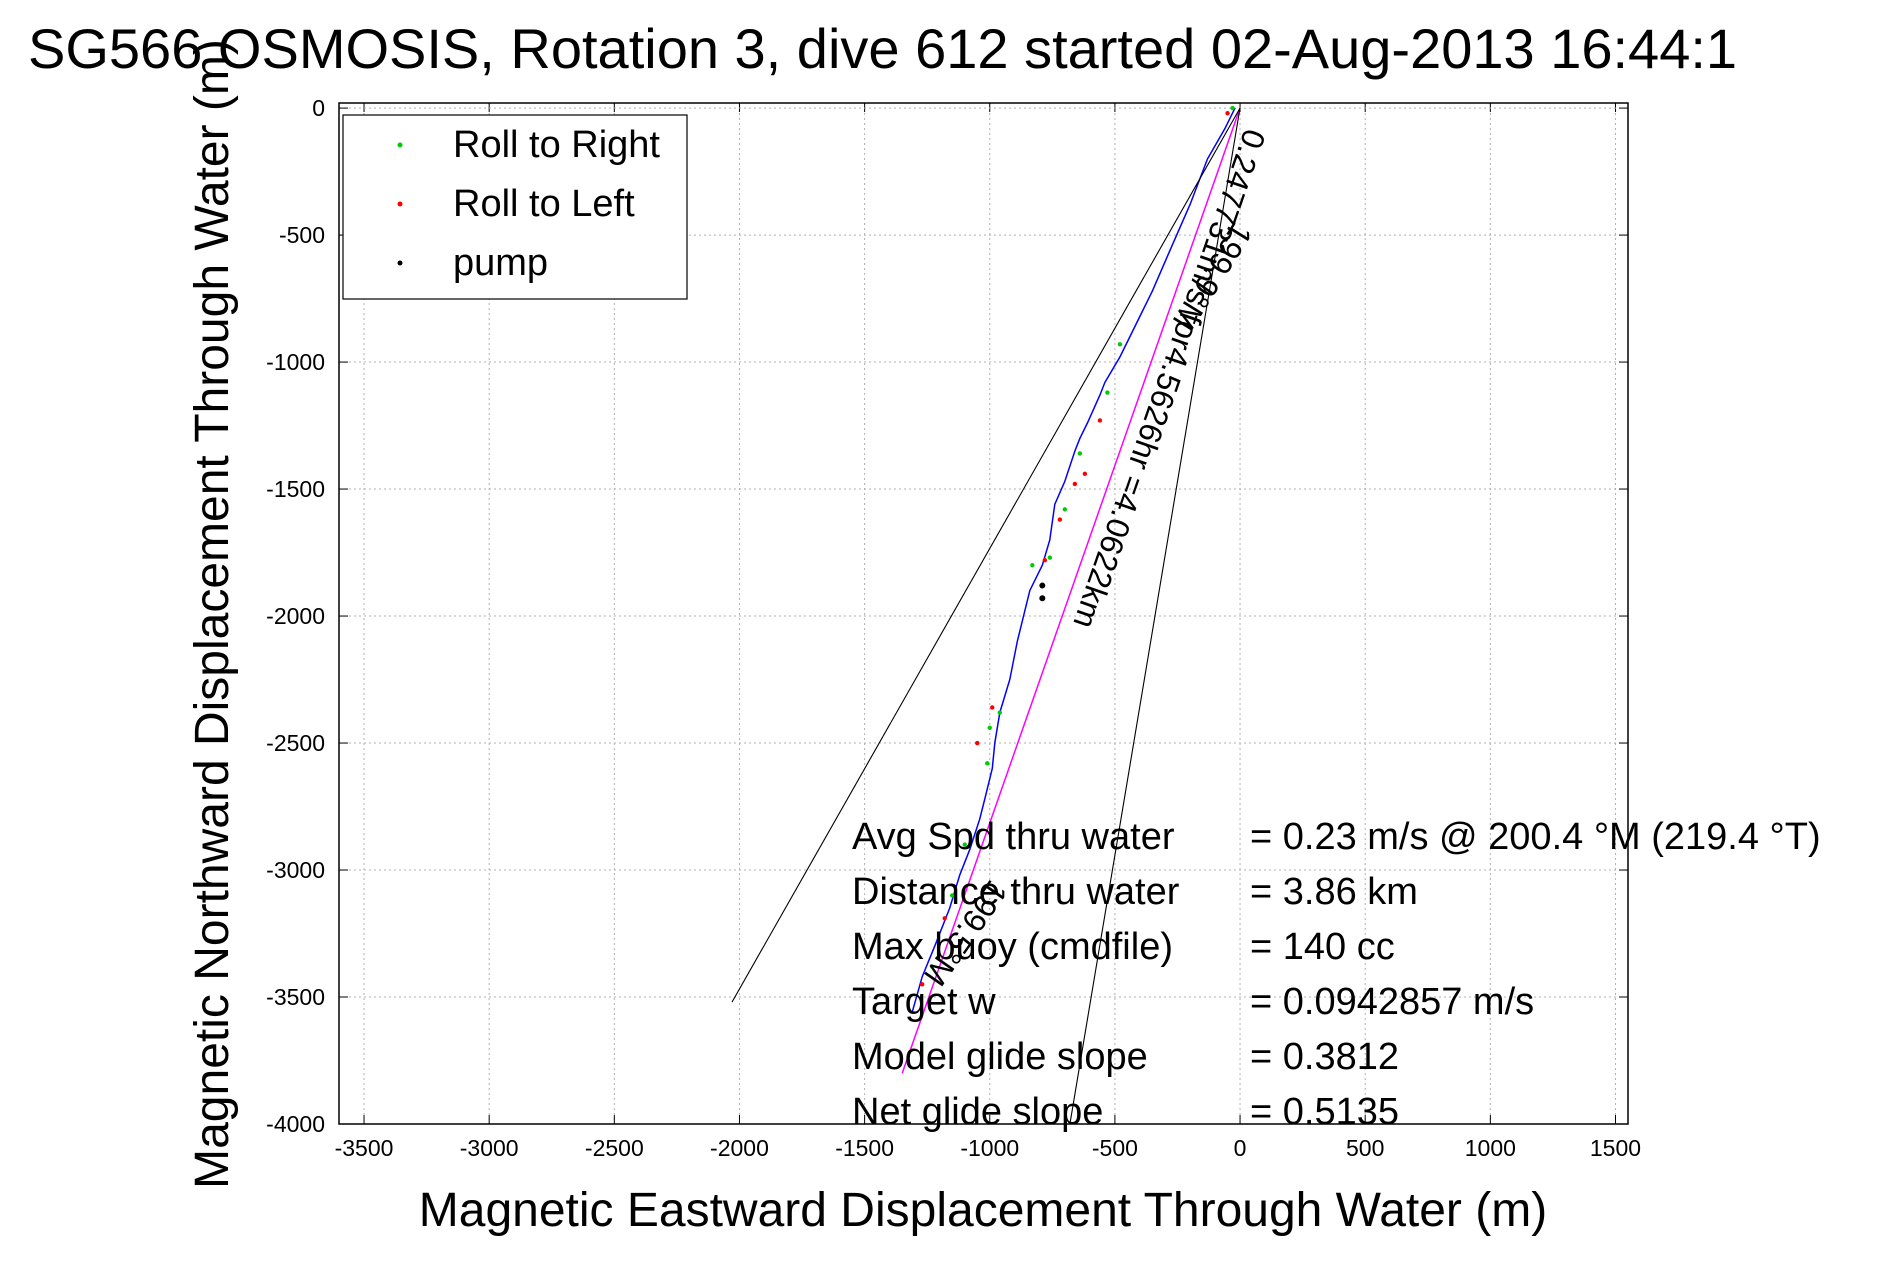 The height and width of the screenshot is (1267, 1891). Describe the element at coordinates (1334, 892) in the screenshot. I see `stat-value: = 3.86 km` at that location.